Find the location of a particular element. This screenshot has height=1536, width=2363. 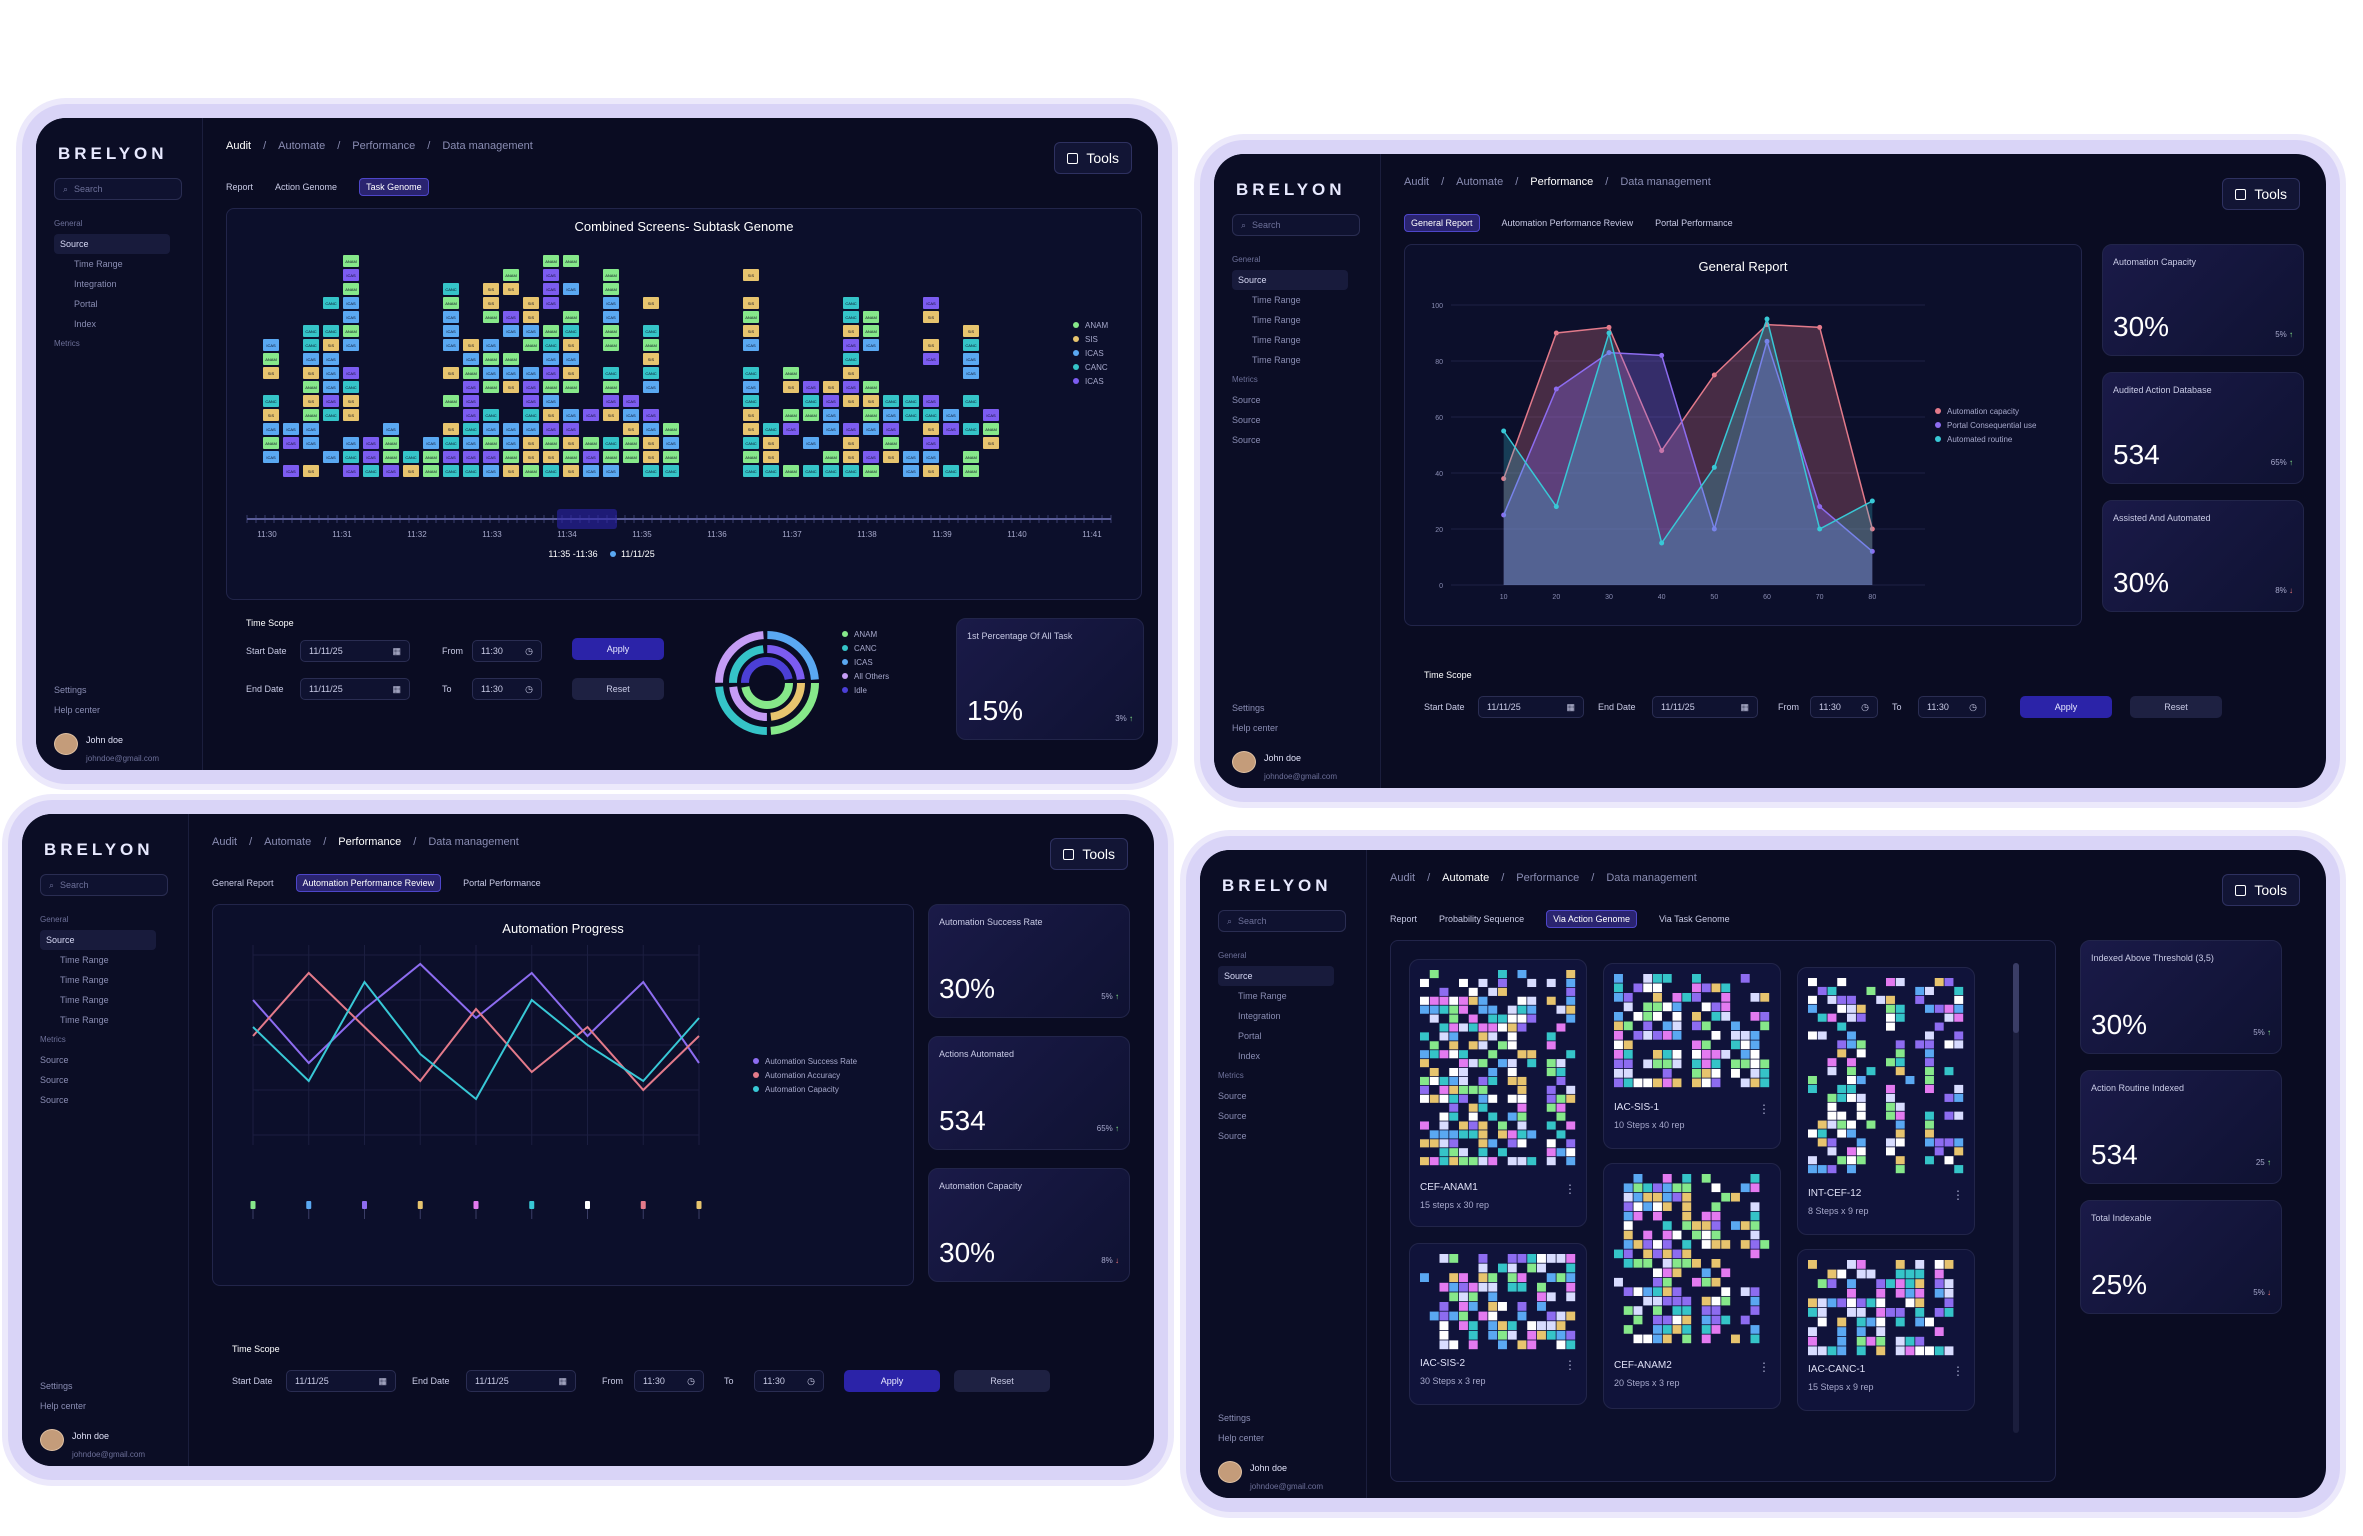

tab-action-genome: Action Genome is located at coordinates (306, 187).